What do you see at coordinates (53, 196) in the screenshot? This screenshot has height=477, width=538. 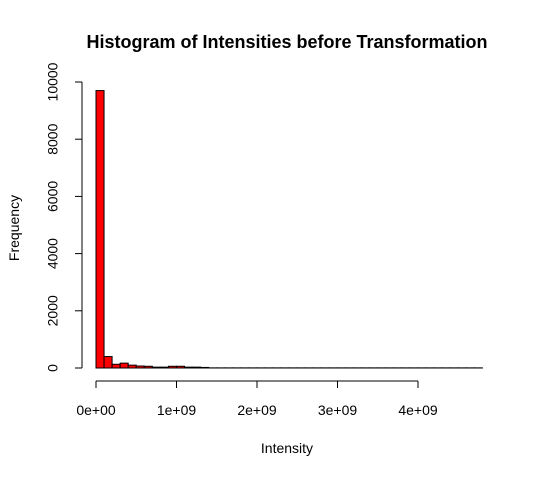 I see `y-tick-label: 6000` at bounding box center [53, 196].